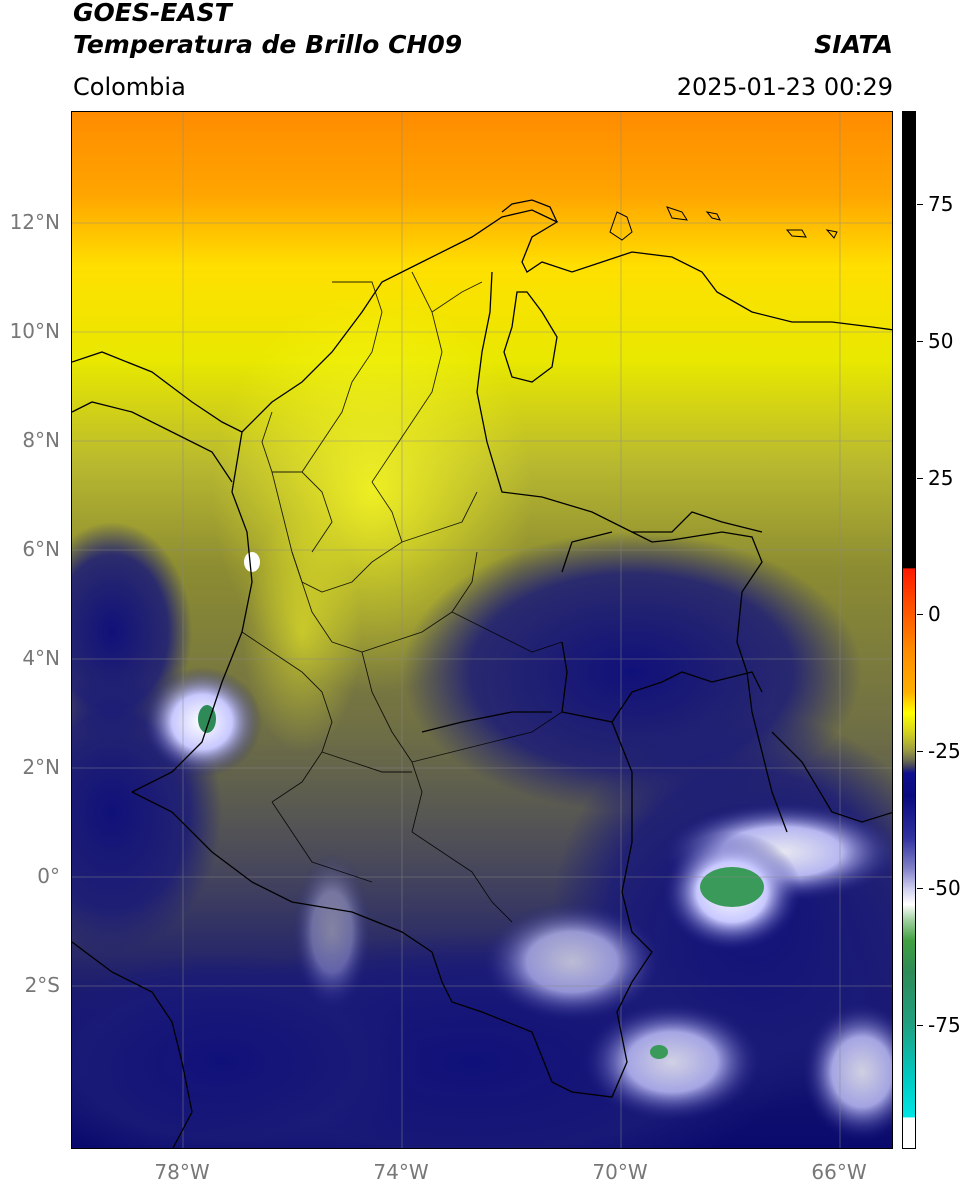  What do you see at coordinates (302, 632) in the screenshot?
I see `warm-region` at bounding box center [302, 632].